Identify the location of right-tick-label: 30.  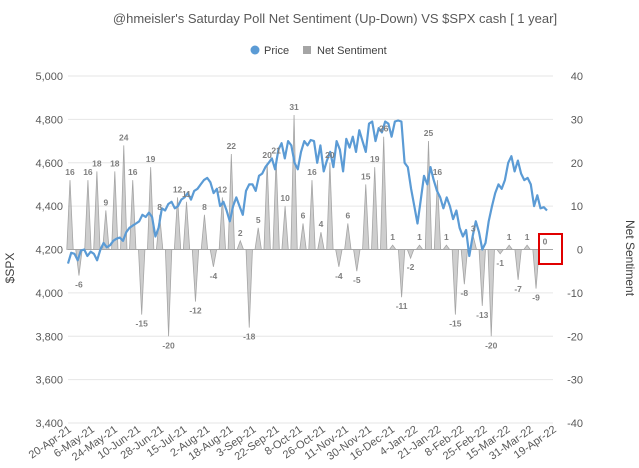
(577, 120).